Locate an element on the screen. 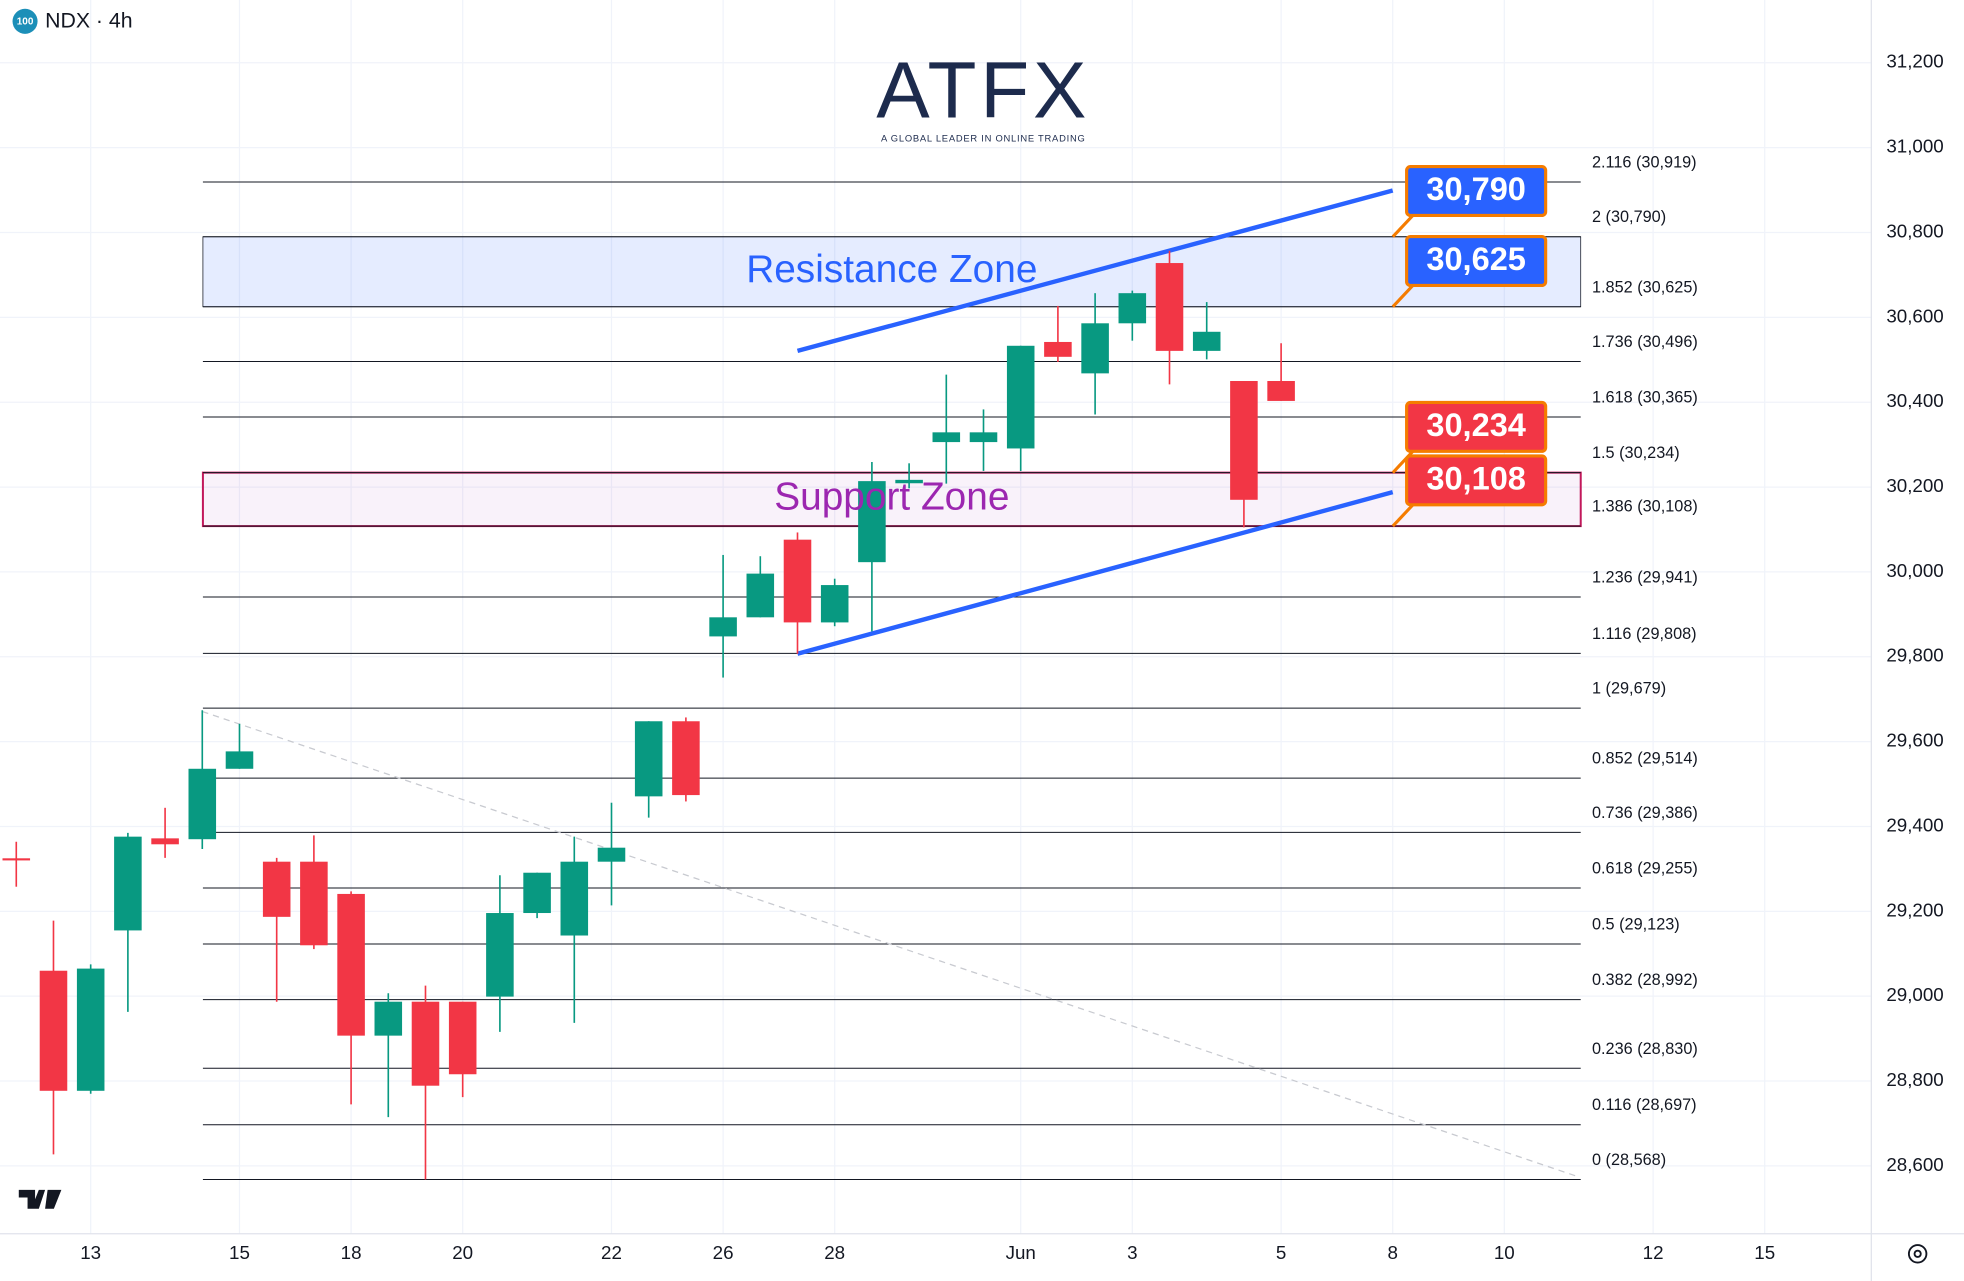  fib-label: 0.5 (29,123) is located at coordinates (1636, 925).